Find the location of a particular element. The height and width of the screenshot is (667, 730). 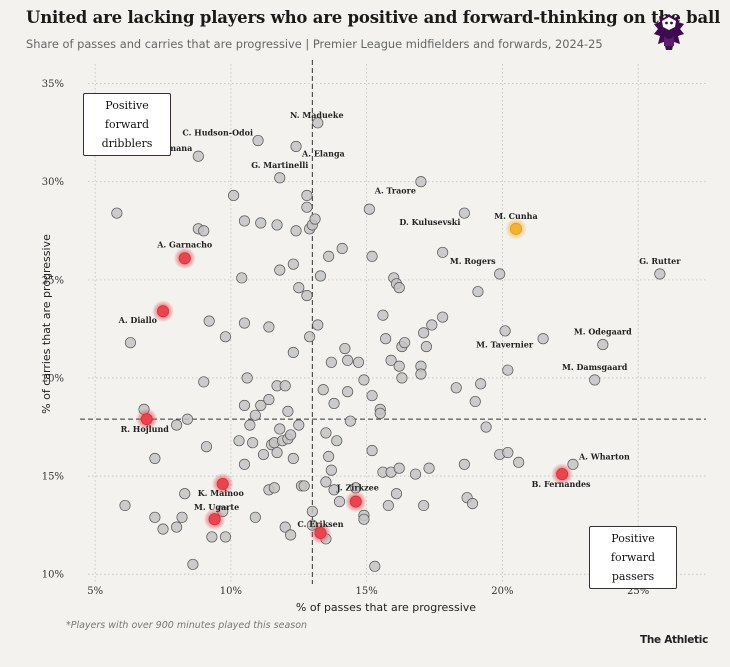

premier-league-lion-logo is located at coordinates (669, 32).